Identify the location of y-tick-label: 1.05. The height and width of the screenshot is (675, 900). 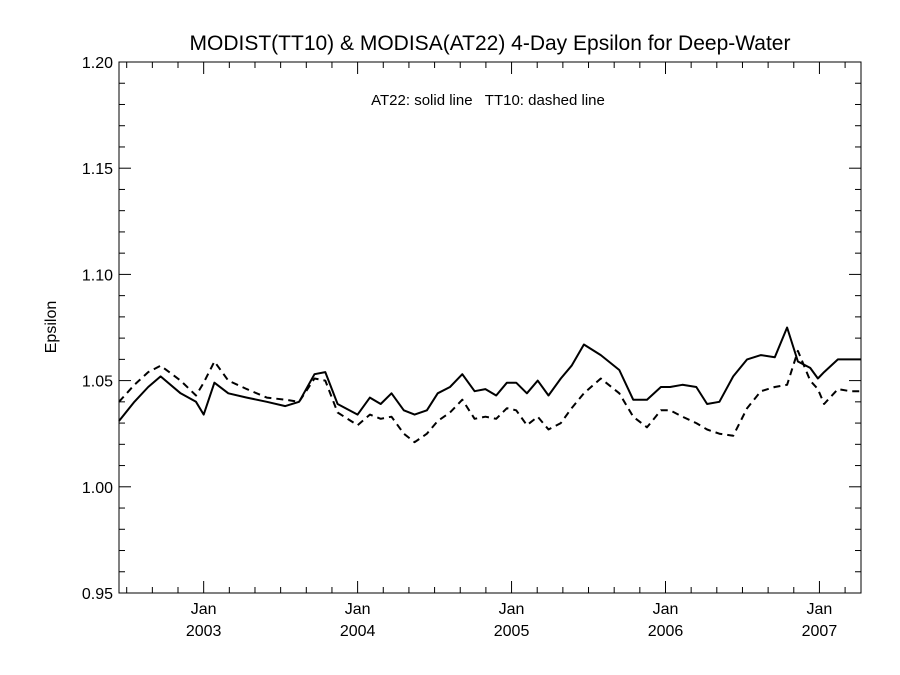
(97, 382).